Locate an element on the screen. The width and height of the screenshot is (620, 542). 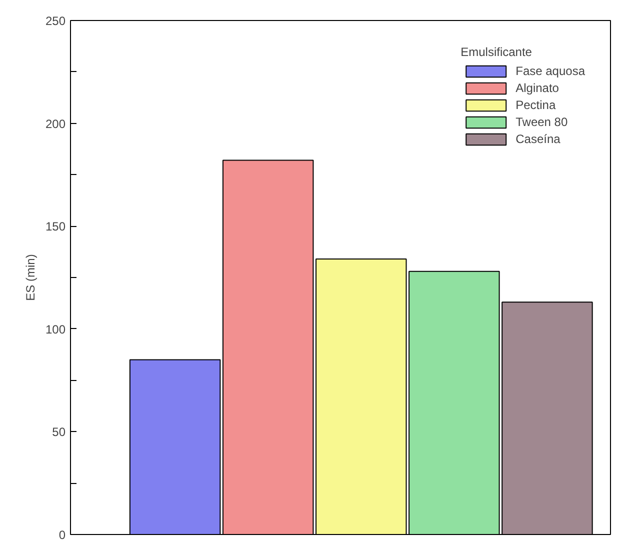
legend-label: Tween 80 is located at coordinates (542, 122).